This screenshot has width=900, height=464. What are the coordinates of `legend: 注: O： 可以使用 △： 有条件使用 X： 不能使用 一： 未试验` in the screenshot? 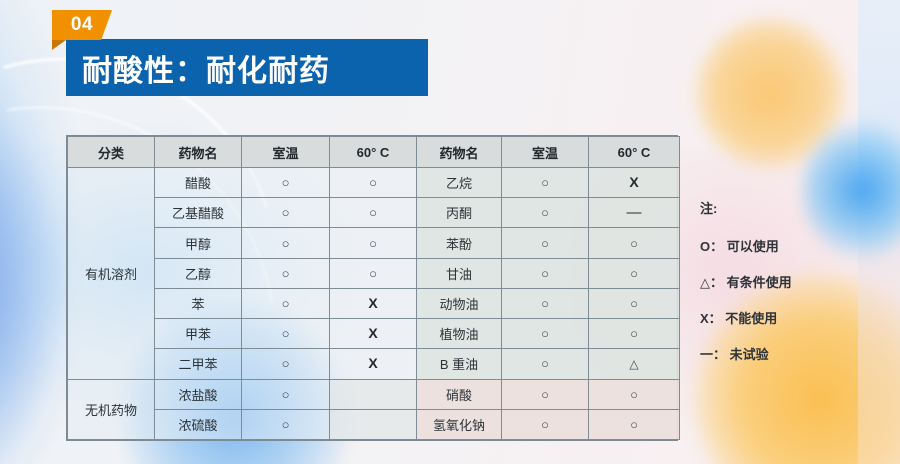 It's located at (780, 289).